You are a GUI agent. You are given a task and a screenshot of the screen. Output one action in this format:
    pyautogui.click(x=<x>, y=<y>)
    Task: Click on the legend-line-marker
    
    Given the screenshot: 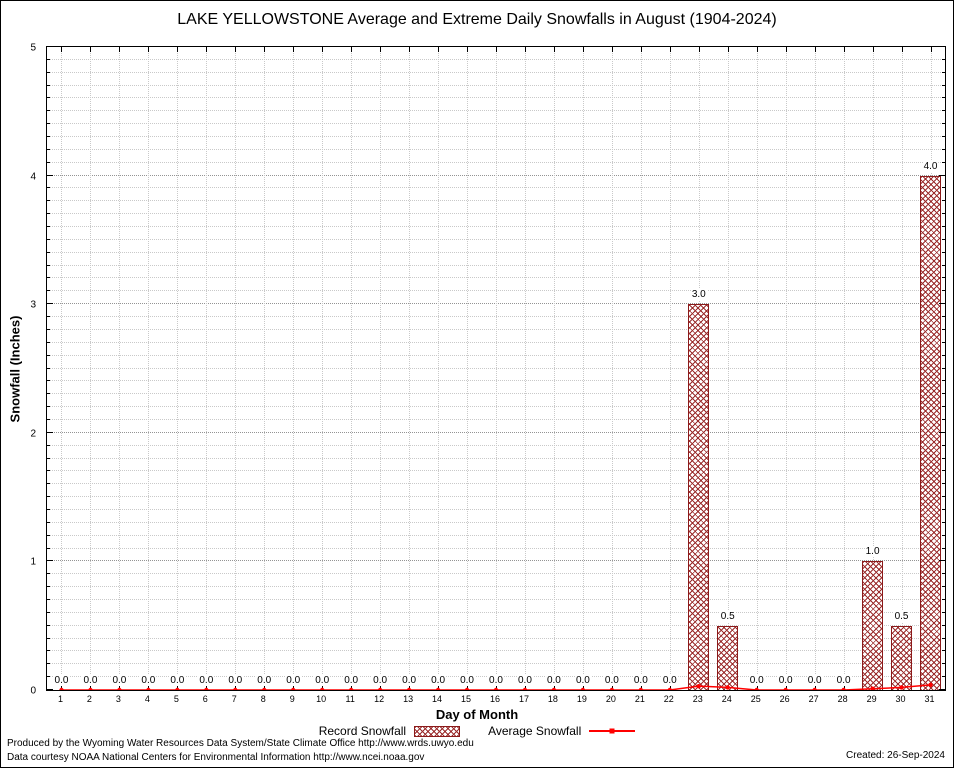 What is the action you would take?
    pyautogui.click(x=612, y=731)
    